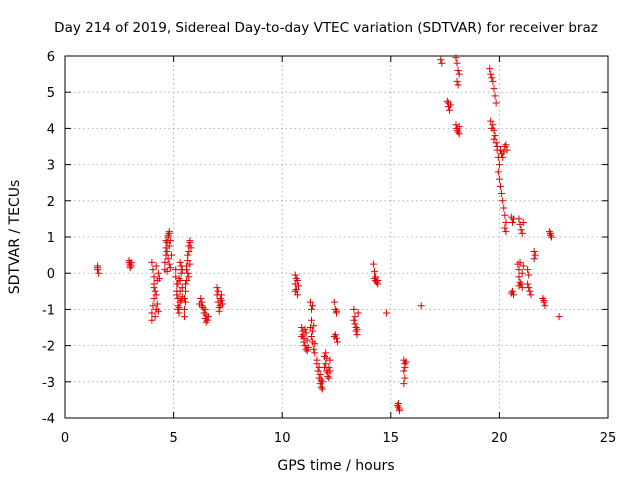 The width and height of the screenshot is (640, 480). What do you see at coordinates (48, 238) in the screenshot?
I see `y-tick-labels: -4 -3 -2 -1 0 1 2 3 4 5 6` at bounding box center [48, 238].